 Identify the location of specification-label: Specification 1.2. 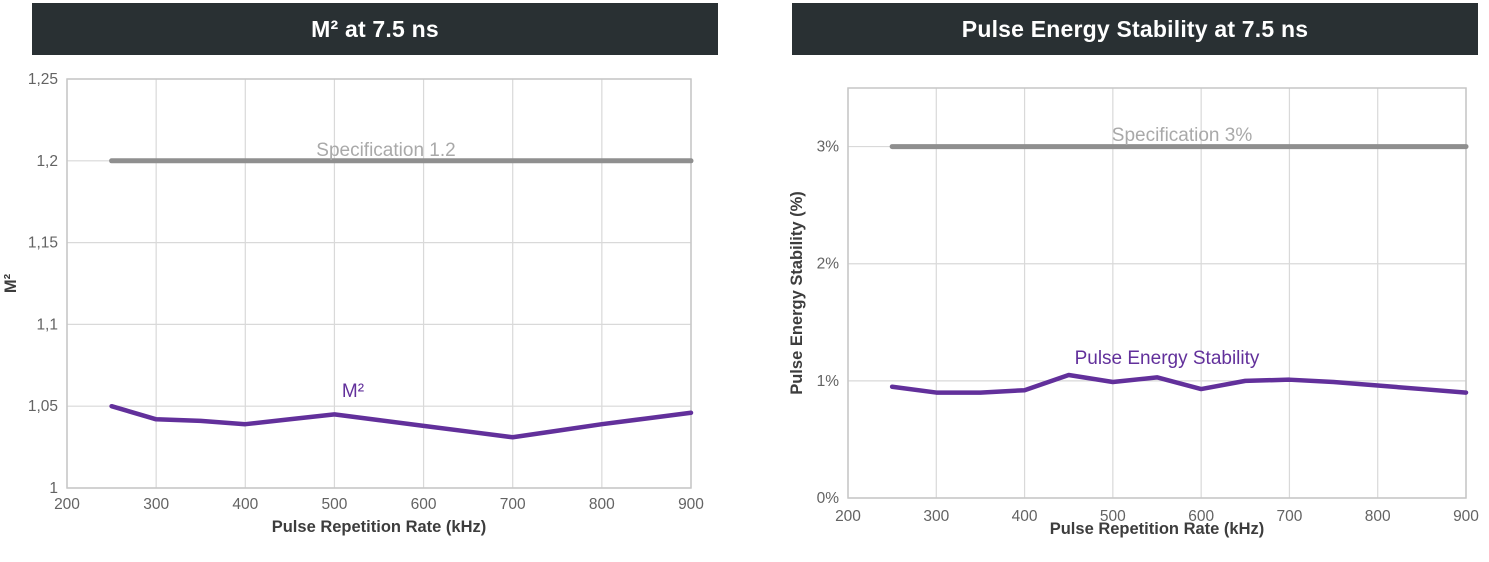
(385, 150).